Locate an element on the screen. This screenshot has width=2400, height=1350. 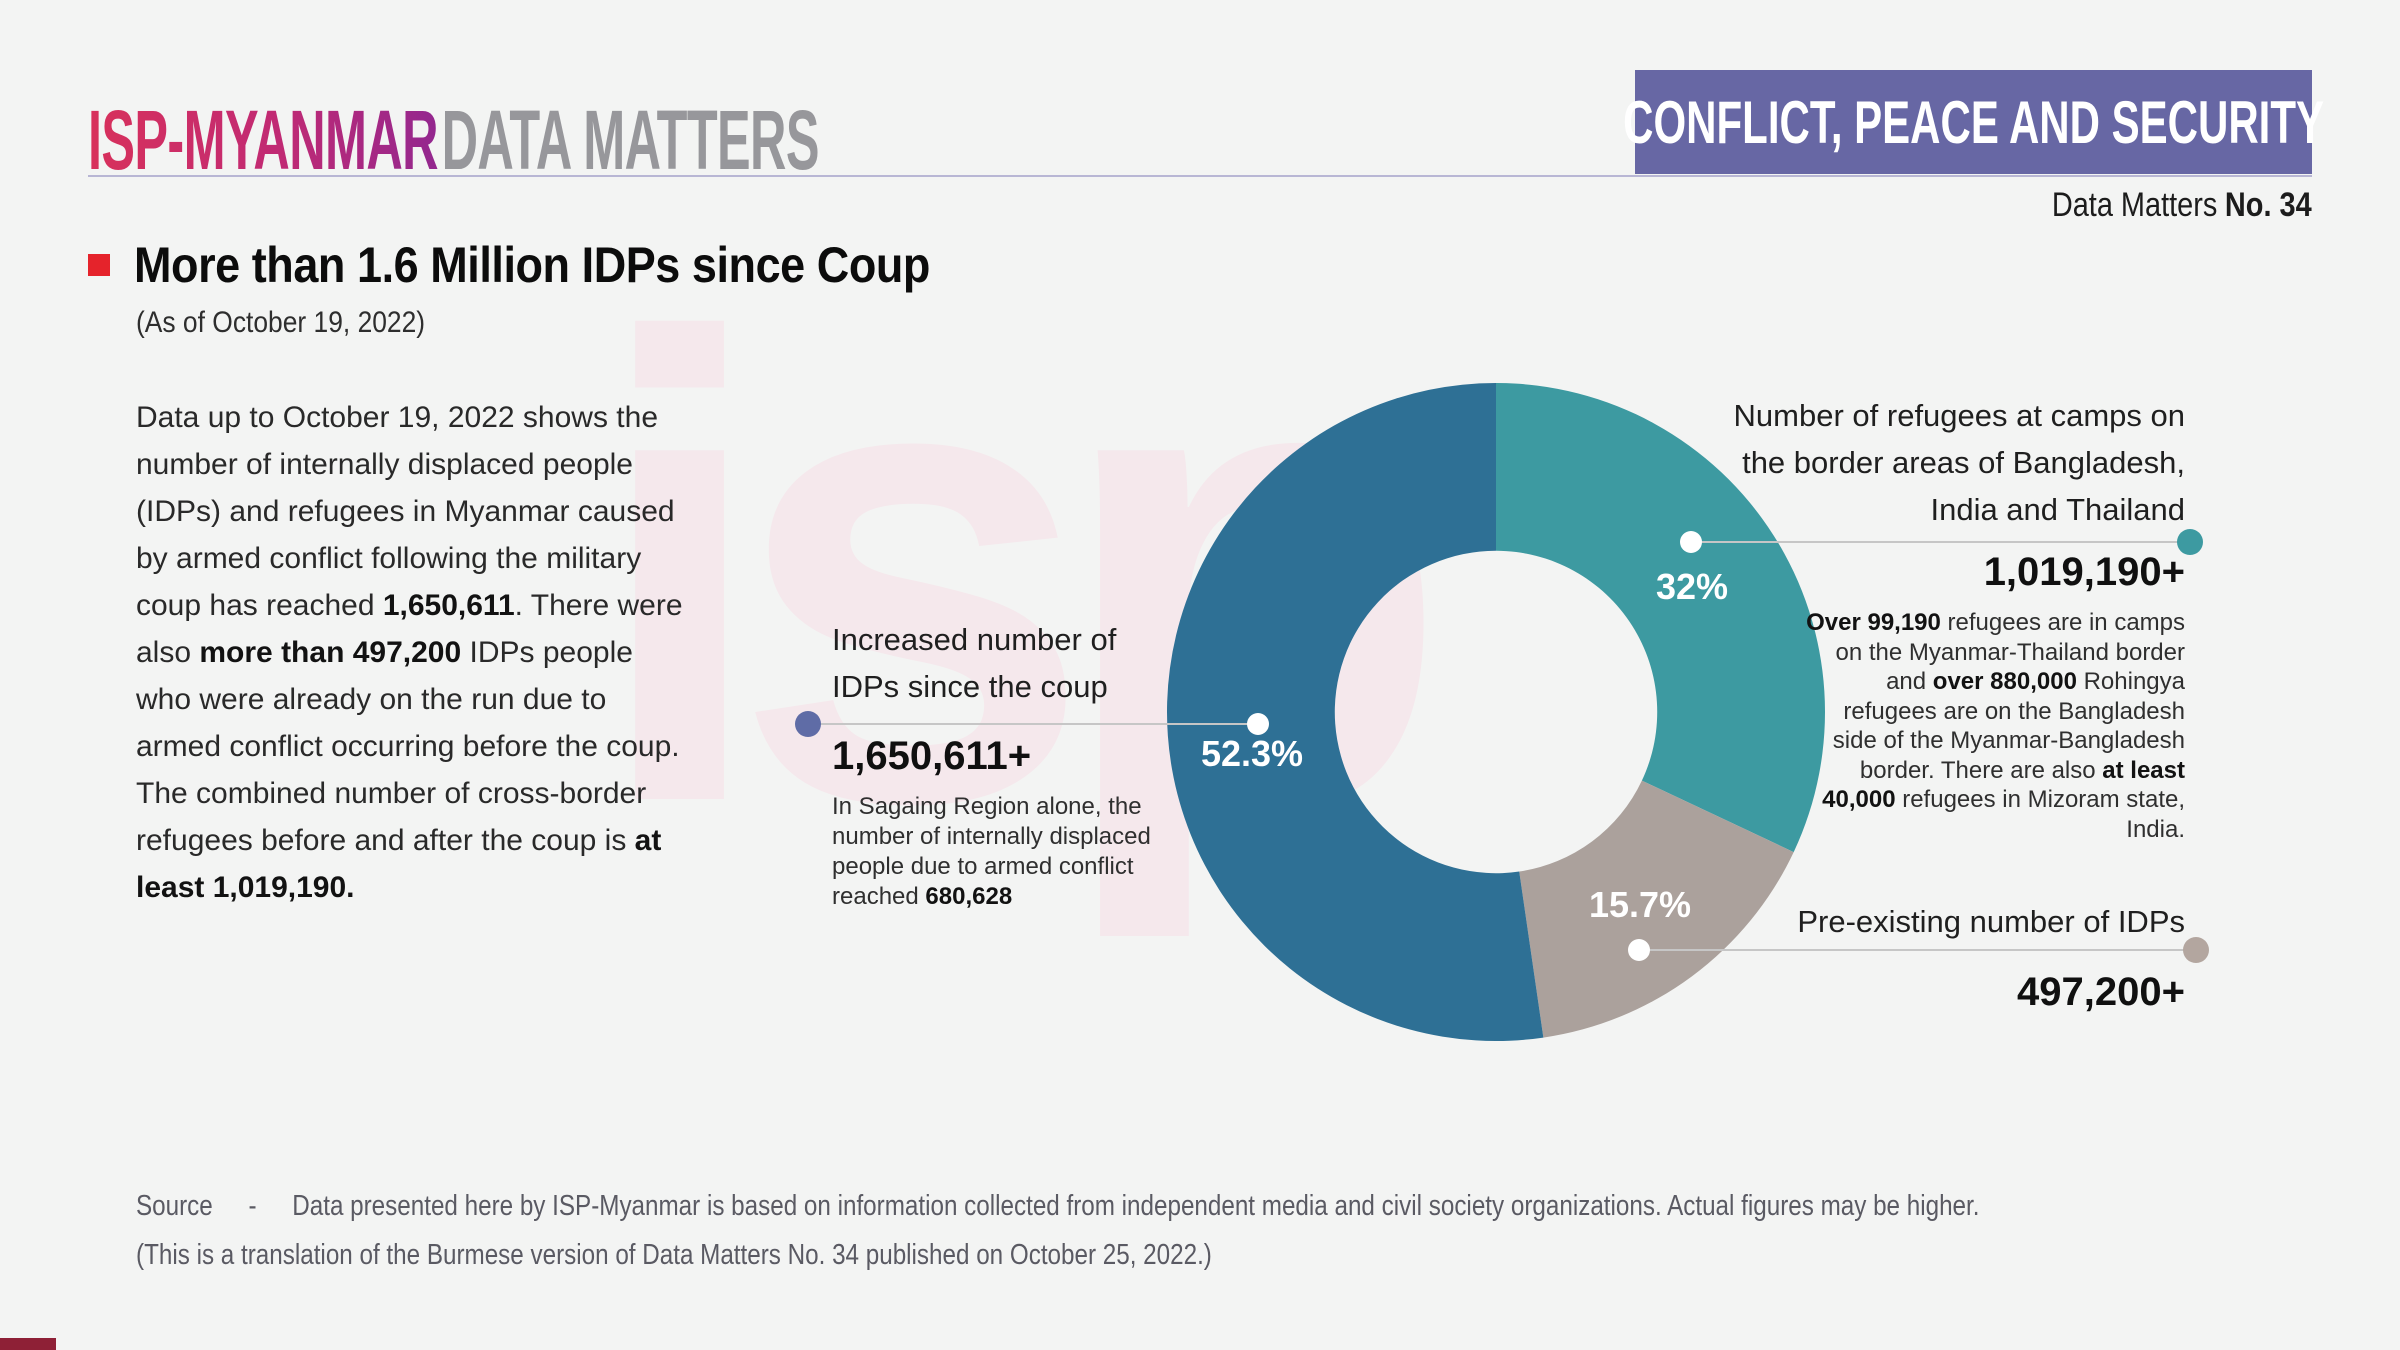
marker-dot-preexisting is located at coordinates (1639, 950).